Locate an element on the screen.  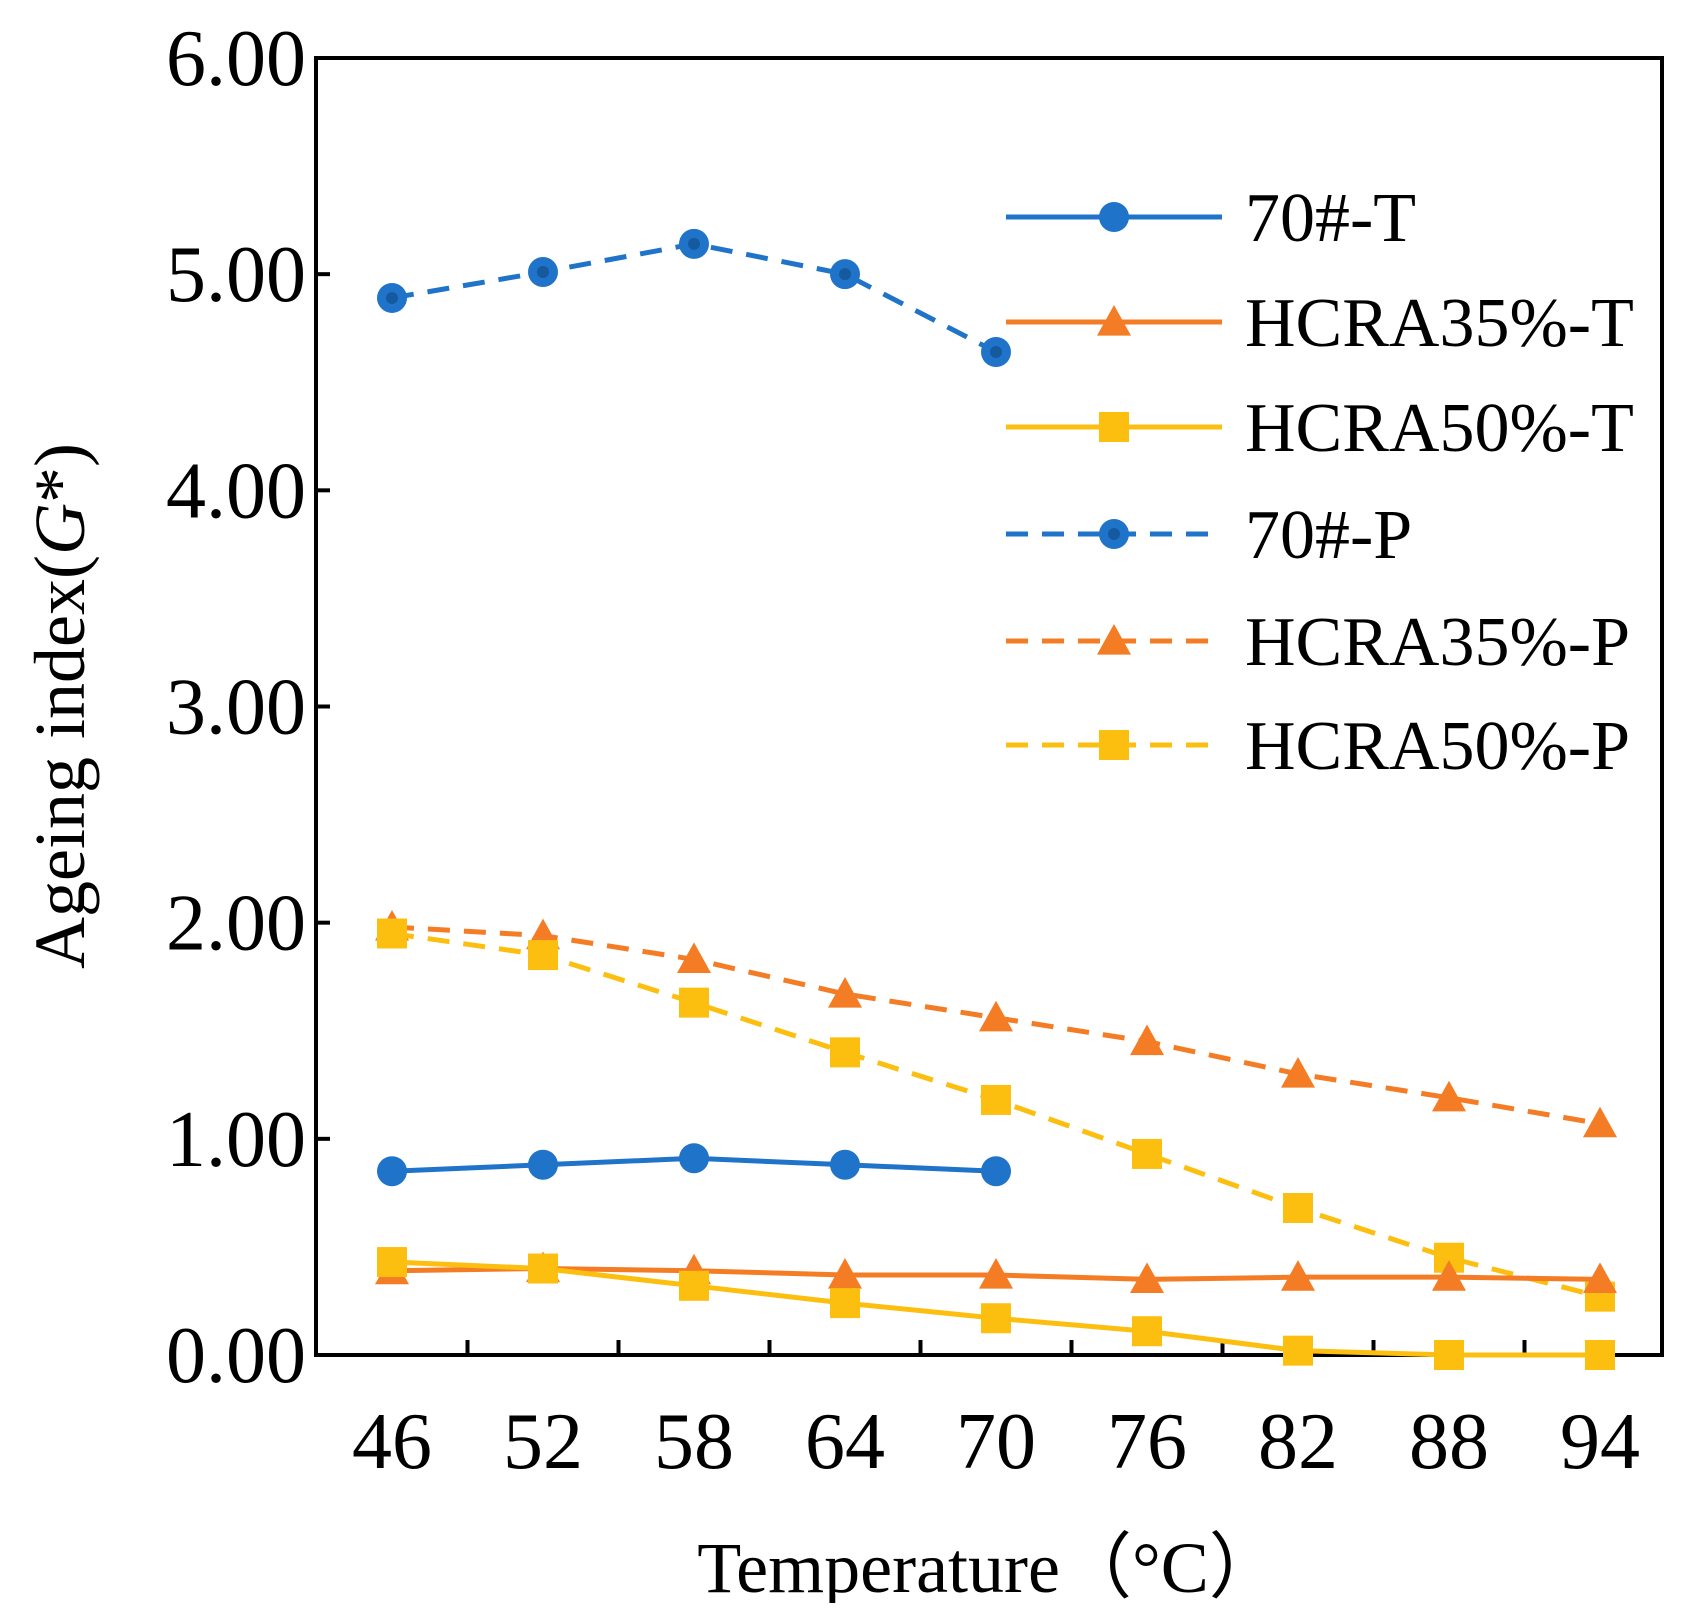
x-tick-label: 76 is located at coordinates (1147, 1442).